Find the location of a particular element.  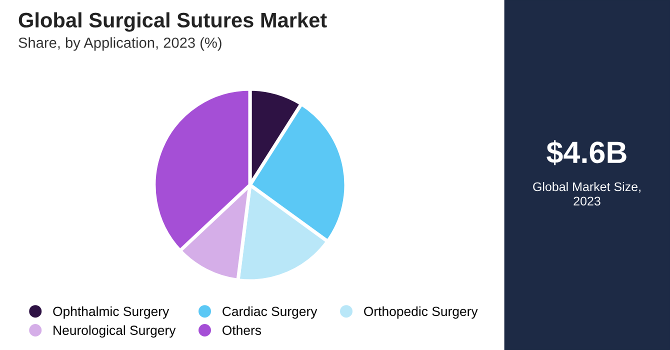

text: $4.6B is located at coordinates (586, 153).